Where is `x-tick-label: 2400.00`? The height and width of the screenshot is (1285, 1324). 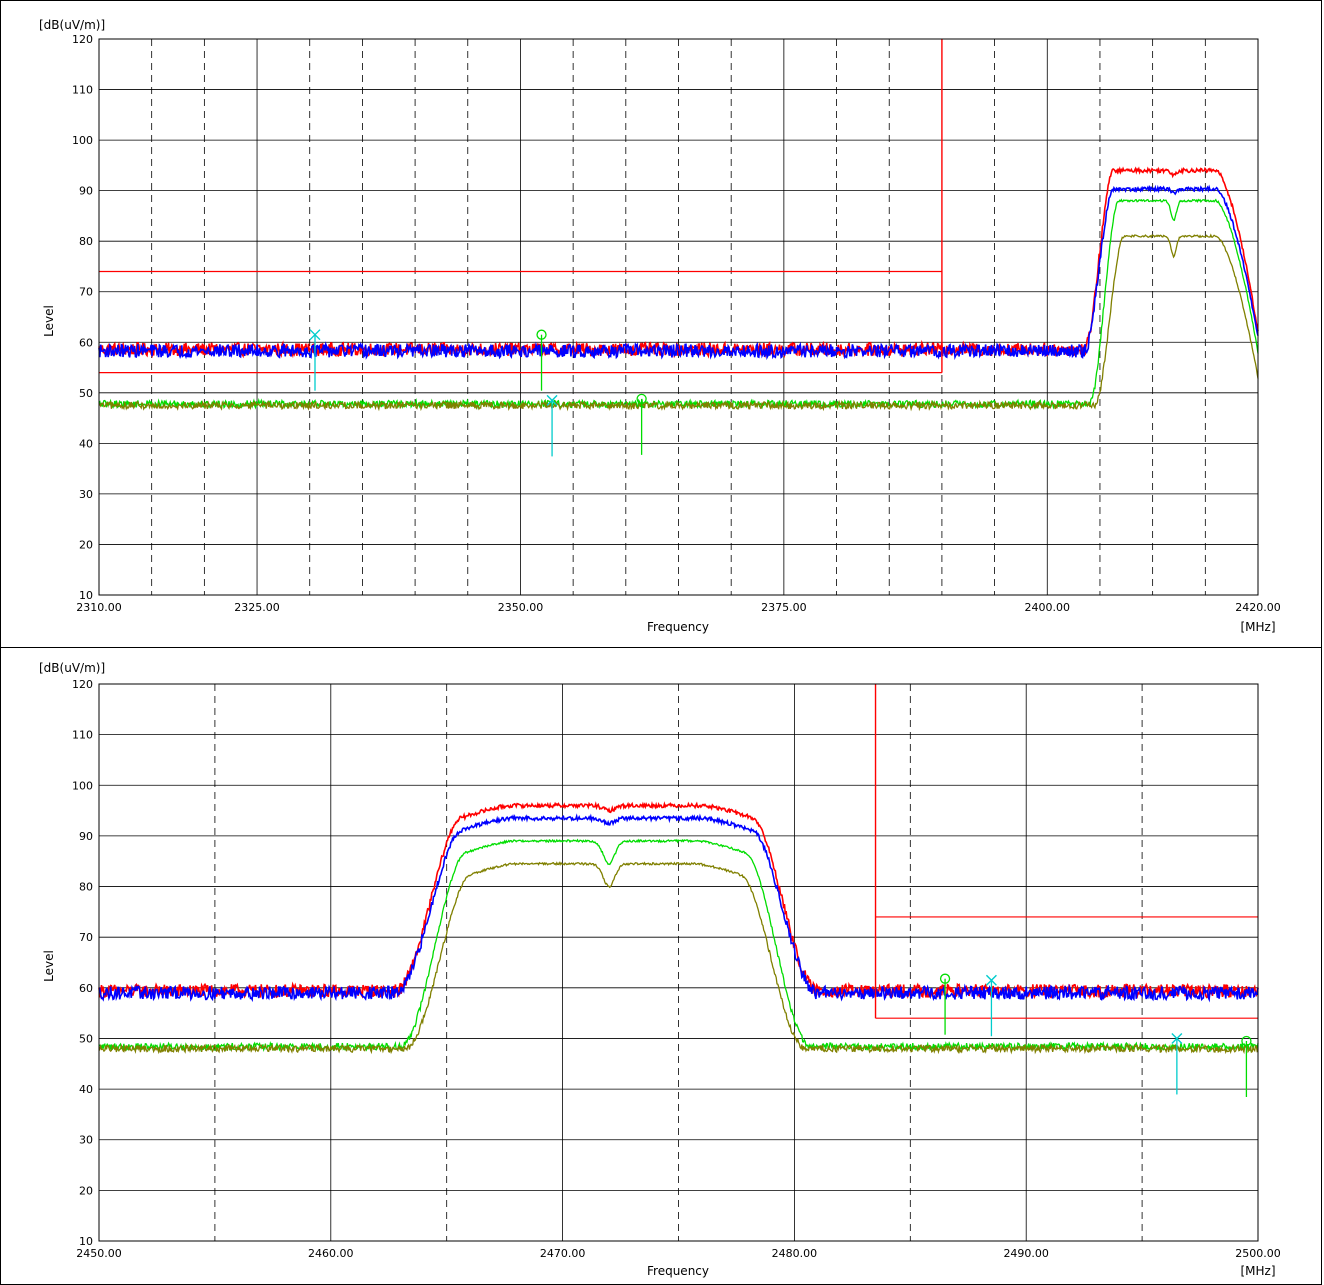 x-tick-label: 2400.00 is located at coordinates (1048, 607).